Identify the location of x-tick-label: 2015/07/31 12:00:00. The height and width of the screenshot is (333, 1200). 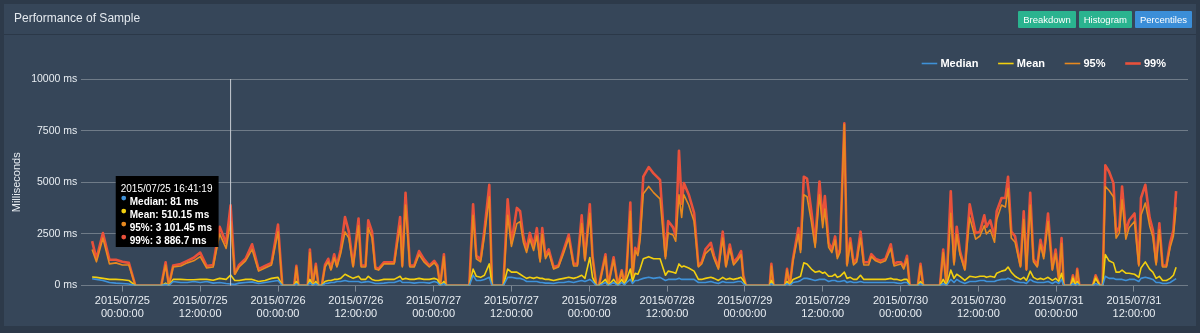
(1134, 307).